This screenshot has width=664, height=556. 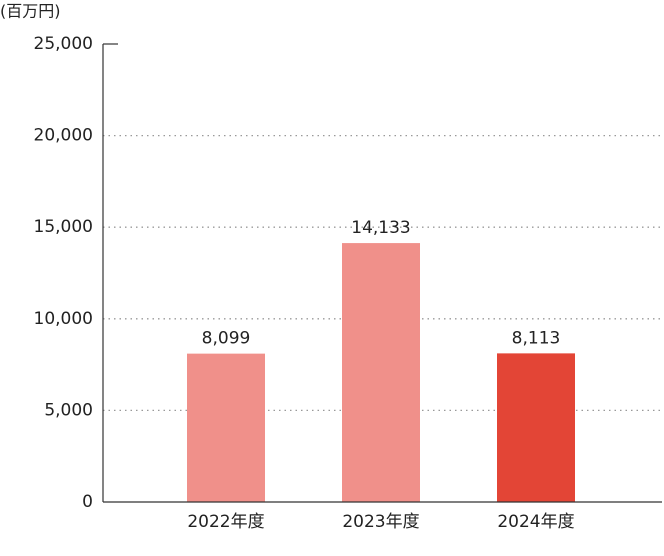 What do you see at coordinates (63, 227) in the screenshot?
I see `y-tick-label: 15,000` at bounding box center [63, 227].